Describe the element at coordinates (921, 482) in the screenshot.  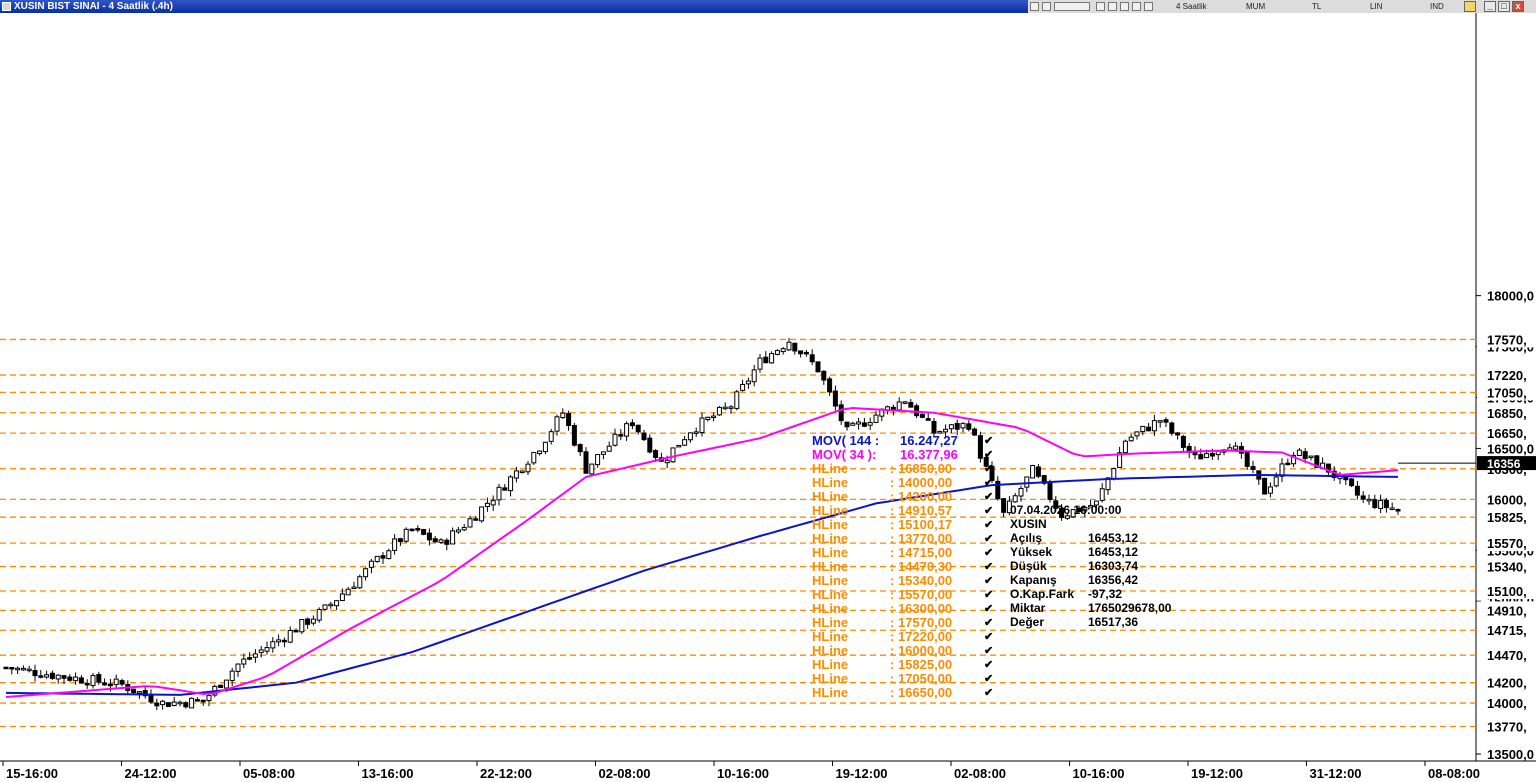
I see `legend-value: : 14000,00` at that location.